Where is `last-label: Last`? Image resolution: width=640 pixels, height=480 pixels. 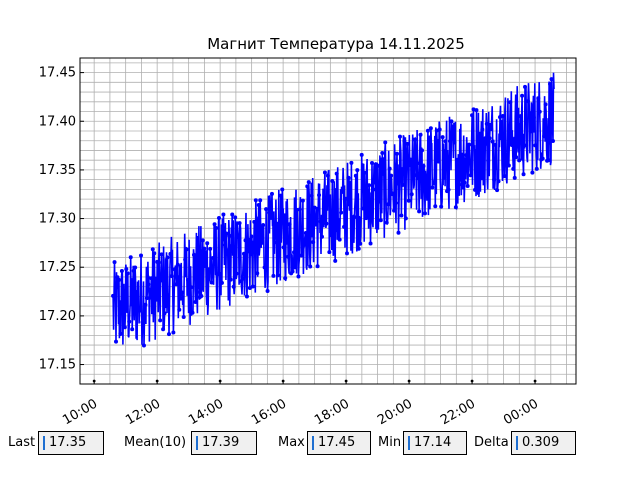 last-label: Last is located at coordinates (22, 442).